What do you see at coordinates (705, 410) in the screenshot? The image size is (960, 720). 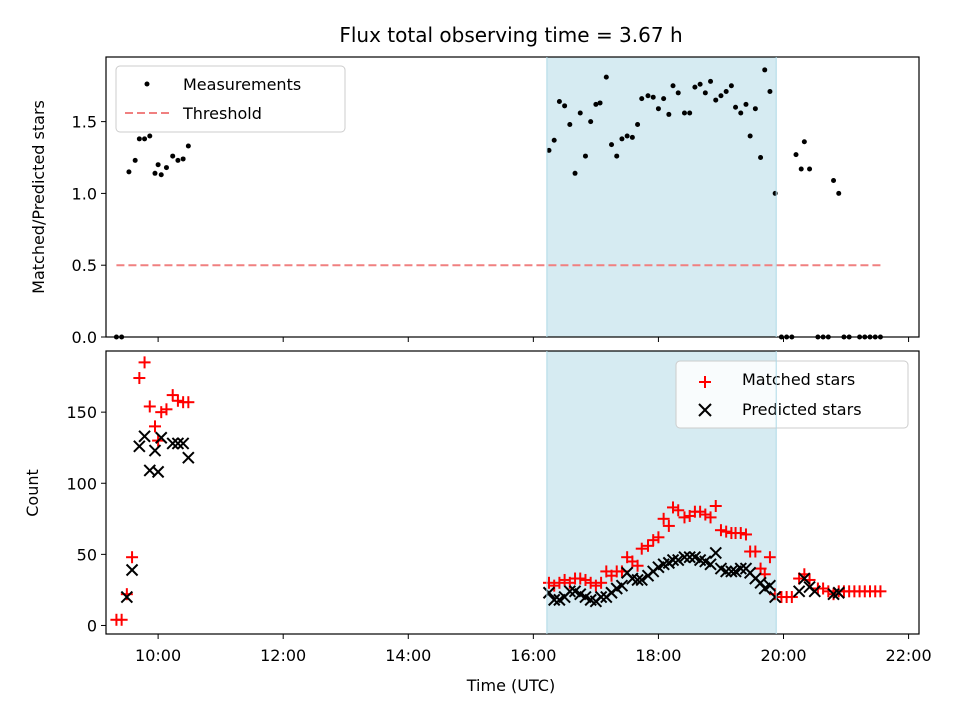 I see `legend-predicted-marker` at bounding box center [705, 410].